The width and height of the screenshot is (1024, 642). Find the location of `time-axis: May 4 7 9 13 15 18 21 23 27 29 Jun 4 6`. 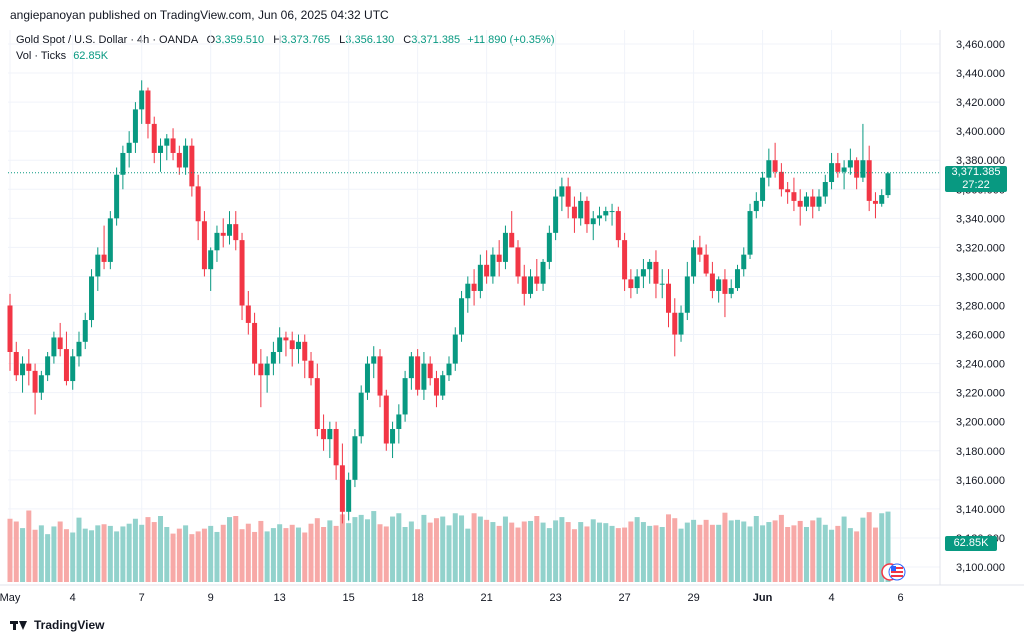

time-axis: May 4 7 9 13 15 18 21 23 27 29 Jun 4 6 is located at coordinates (452, 598).